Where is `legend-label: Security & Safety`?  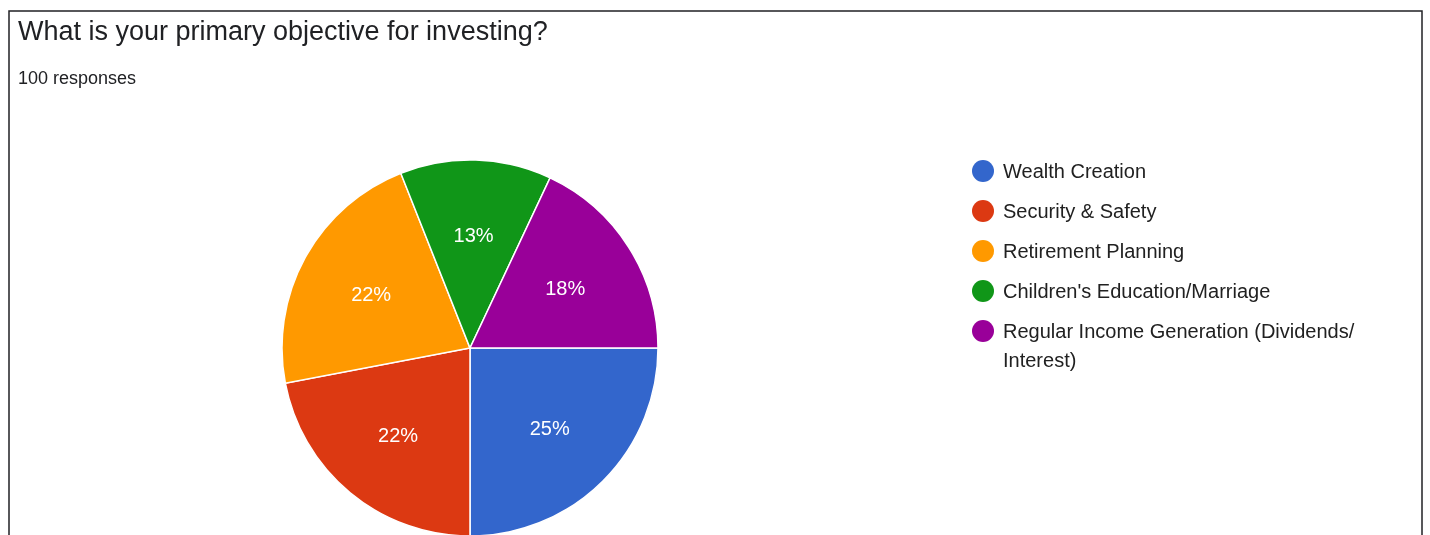
legend-label: Security & Safety is located at coordinates (1080, 211).